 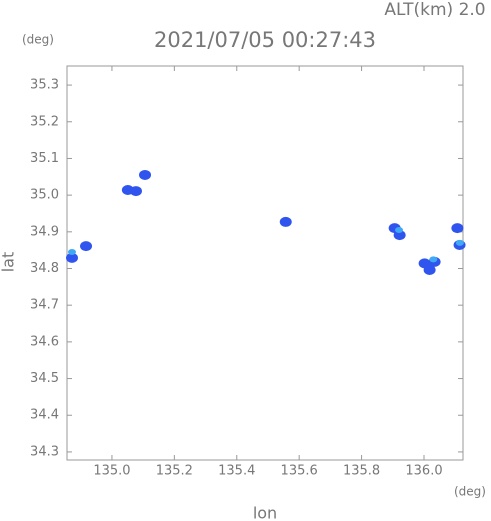 I want to click on y-axis-label: lat, so click(x=9, y=262).